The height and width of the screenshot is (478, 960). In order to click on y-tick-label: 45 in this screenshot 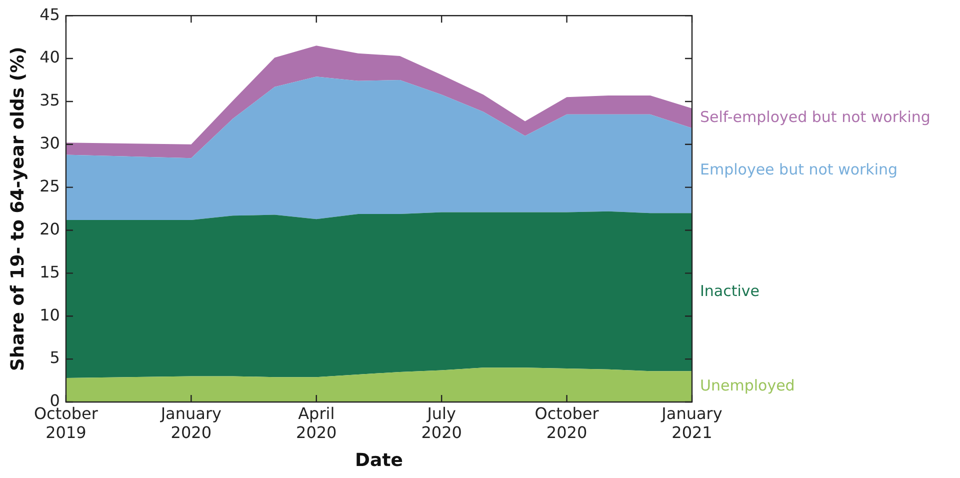, I will do `click(50, 14)`.